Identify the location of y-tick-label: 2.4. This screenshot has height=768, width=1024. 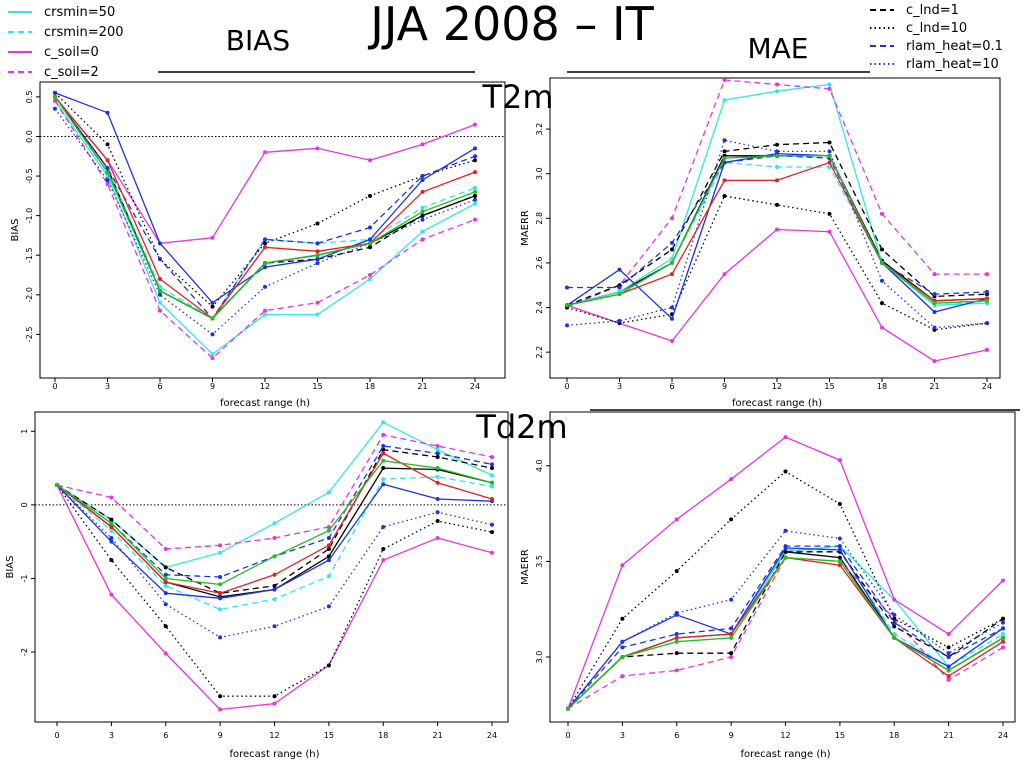
(539, 307).